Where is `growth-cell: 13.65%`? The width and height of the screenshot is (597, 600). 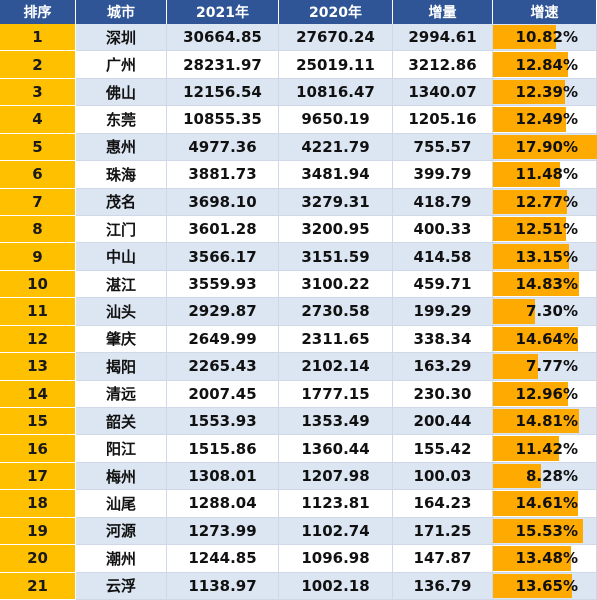
growth-cell: 13.65% is located at coordinates (545, 586).